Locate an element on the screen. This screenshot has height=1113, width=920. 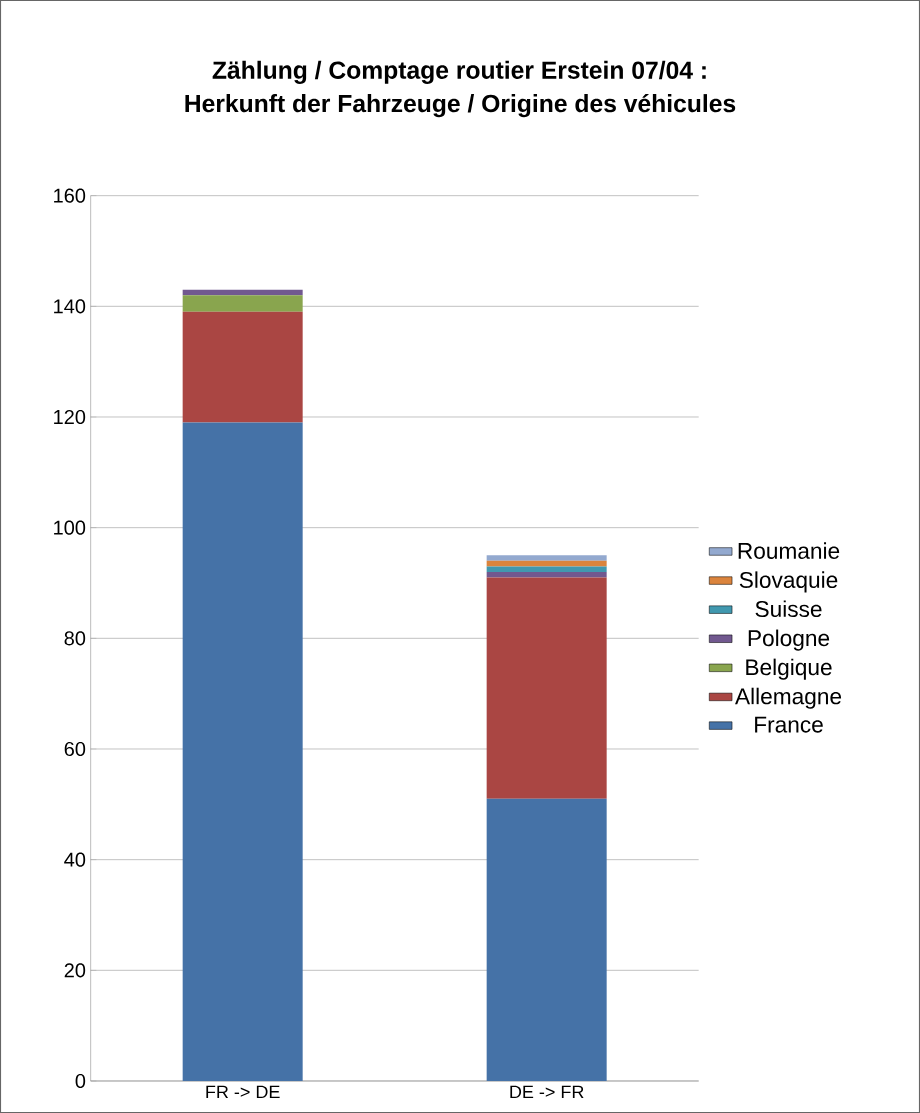
legend-label: Allemagne is located at coordinates (788, 698).